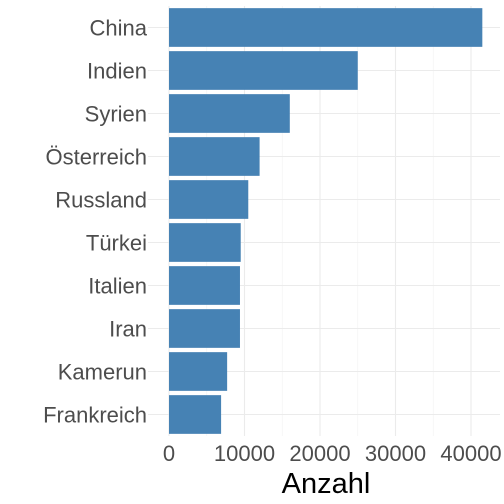 This screenshot has width=504, height=504. I want to click on category-label: Türkei, so click(116, 243).